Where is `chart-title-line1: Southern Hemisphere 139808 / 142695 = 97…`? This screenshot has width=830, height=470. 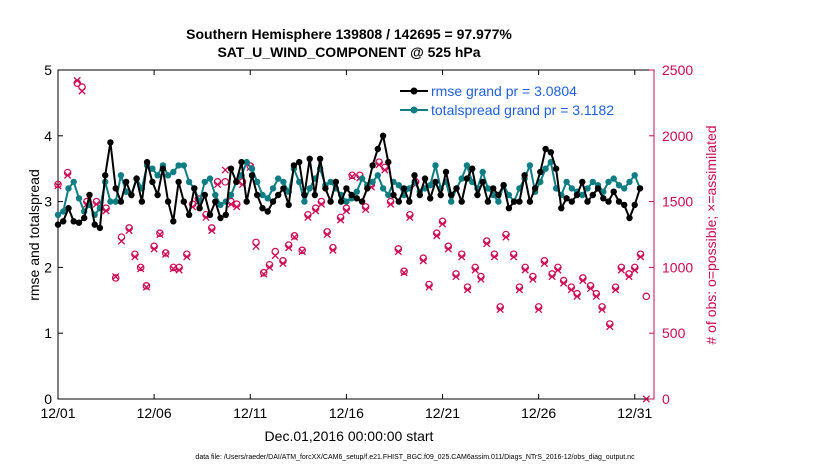
chart-title-line1: Southern Hemisphere 139808 / 142695 = 97… is located at coordinates (349, 34).